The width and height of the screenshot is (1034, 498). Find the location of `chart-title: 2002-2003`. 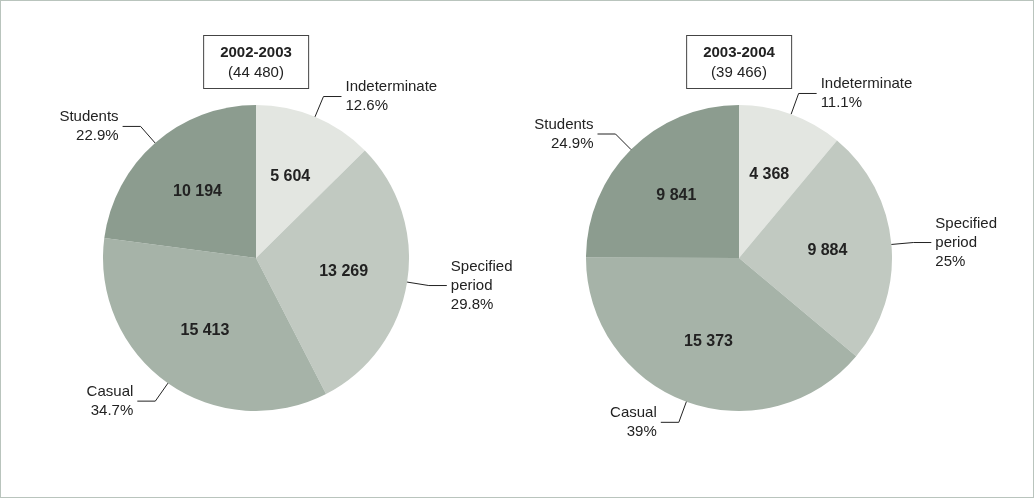

chart-title: 2002-2003 is located at coordinates (256, 52).